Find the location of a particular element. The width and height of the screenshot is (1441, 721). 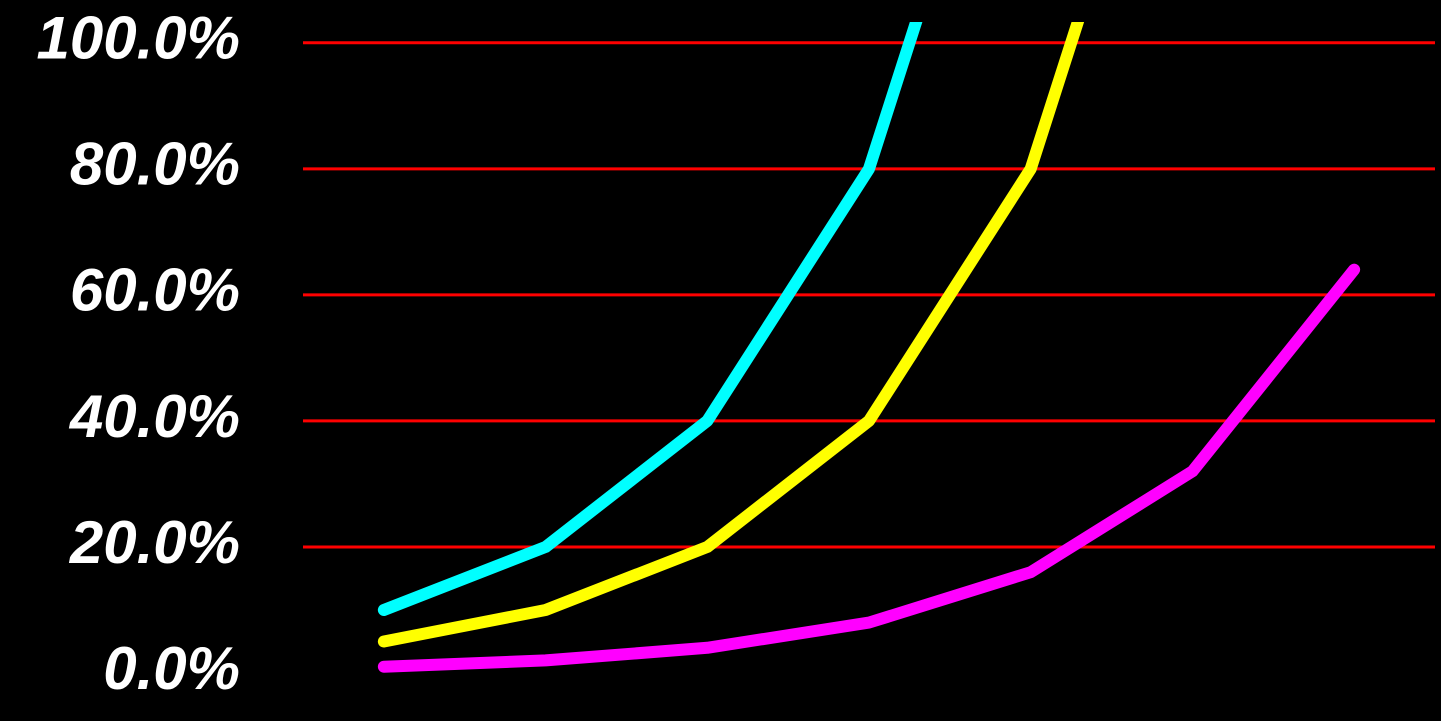

y-tick-label: 0.0% is located at coordinates (171, 668).